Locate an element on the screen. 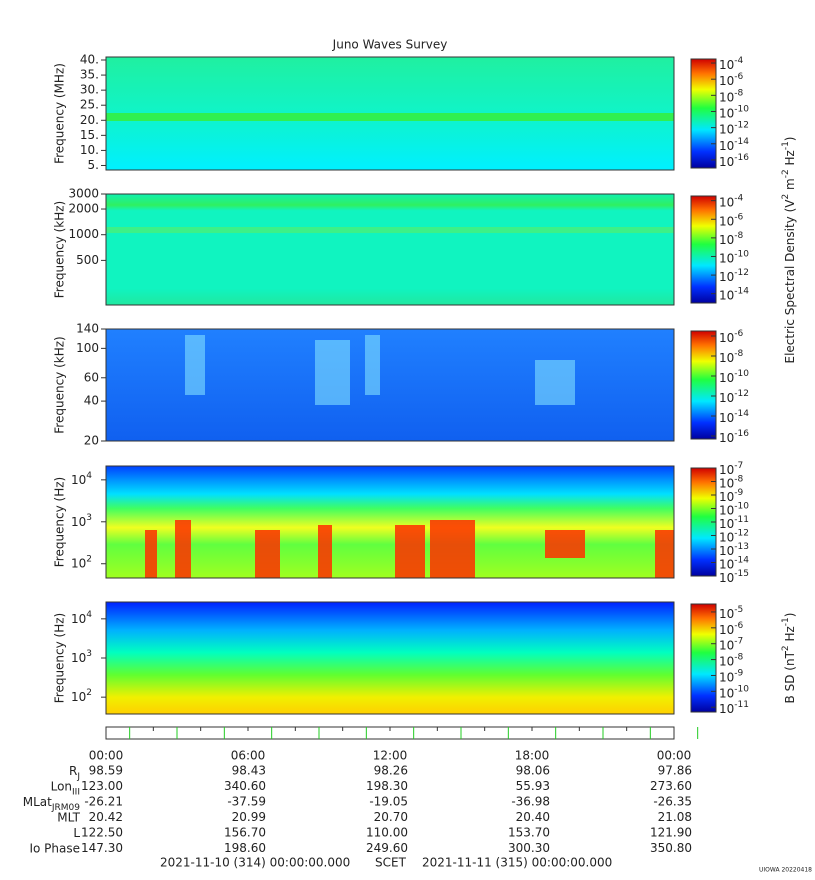 The height and width of the screenshot is (880, 815). tick-exponent: -9 is located at coordinates (738, 673).